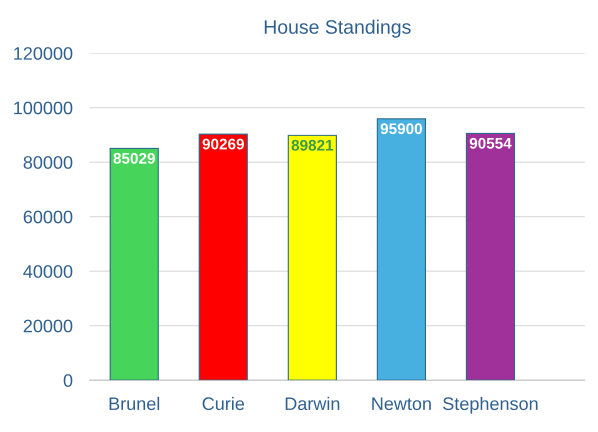 Image resolution: width=598 pixels, height=432 pixels. I want to click on chart-title: House Standings, so click(337, 29).